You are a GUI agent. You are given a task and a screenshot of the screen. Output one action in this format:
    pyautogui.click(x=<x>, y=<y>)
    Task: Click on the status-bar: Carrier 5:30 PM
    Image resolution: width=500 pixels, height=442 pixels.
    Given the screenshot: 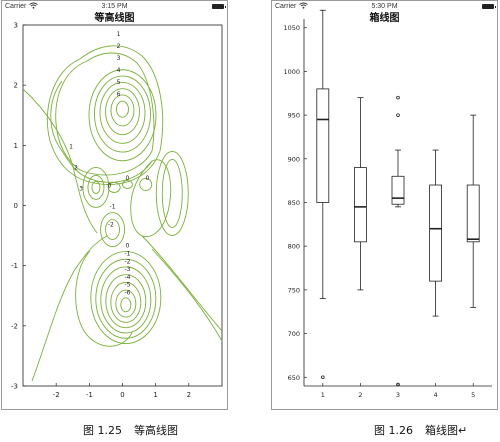 What is the action you would take?
    pyautogui.click(x=384, y=7)
    